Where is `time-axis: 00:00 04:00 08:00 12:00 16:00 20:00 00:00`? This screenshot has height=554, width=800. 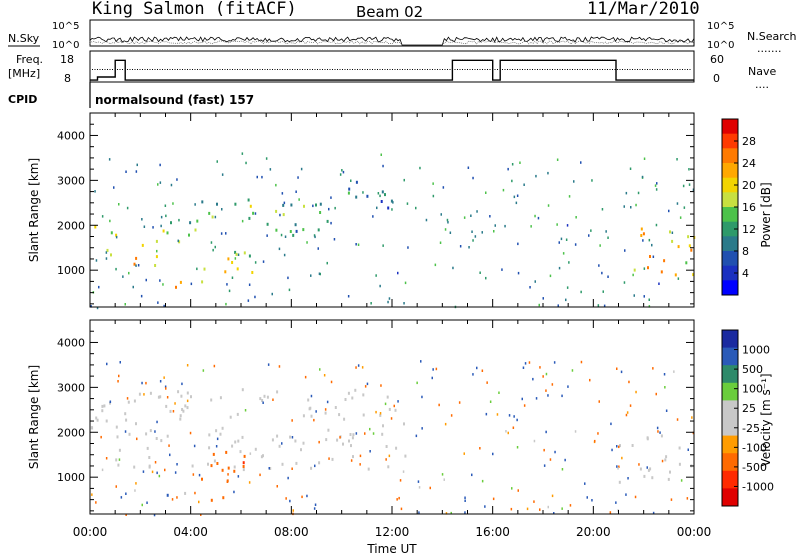 time-axis: 00:00 04:00 08:00 12:00 16:00 20:00 00:00 is located at coordinates (392, 532).